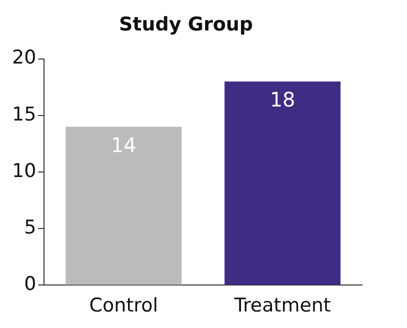 The height and width of the screenshot is (328, 407). Describe the element at coordinates (24, 57) in the screenshot. I see `y-tick-label: 20` at that location.